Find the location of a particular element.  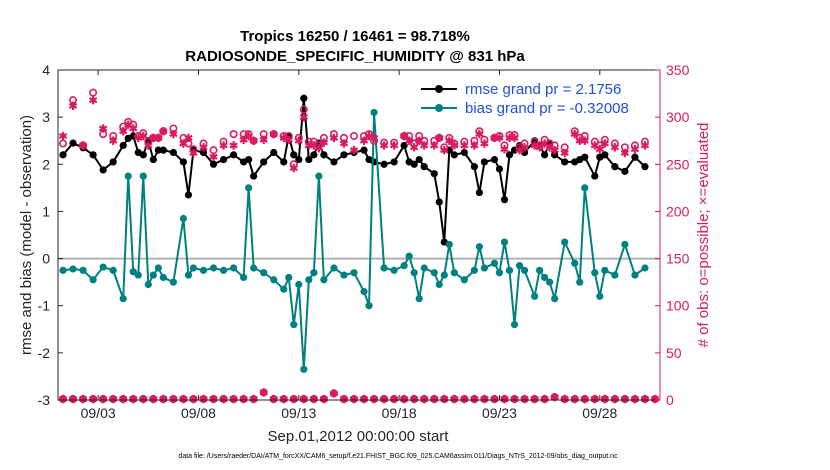

y-right-tick-label: 250 is located at coordinates (678, 164).